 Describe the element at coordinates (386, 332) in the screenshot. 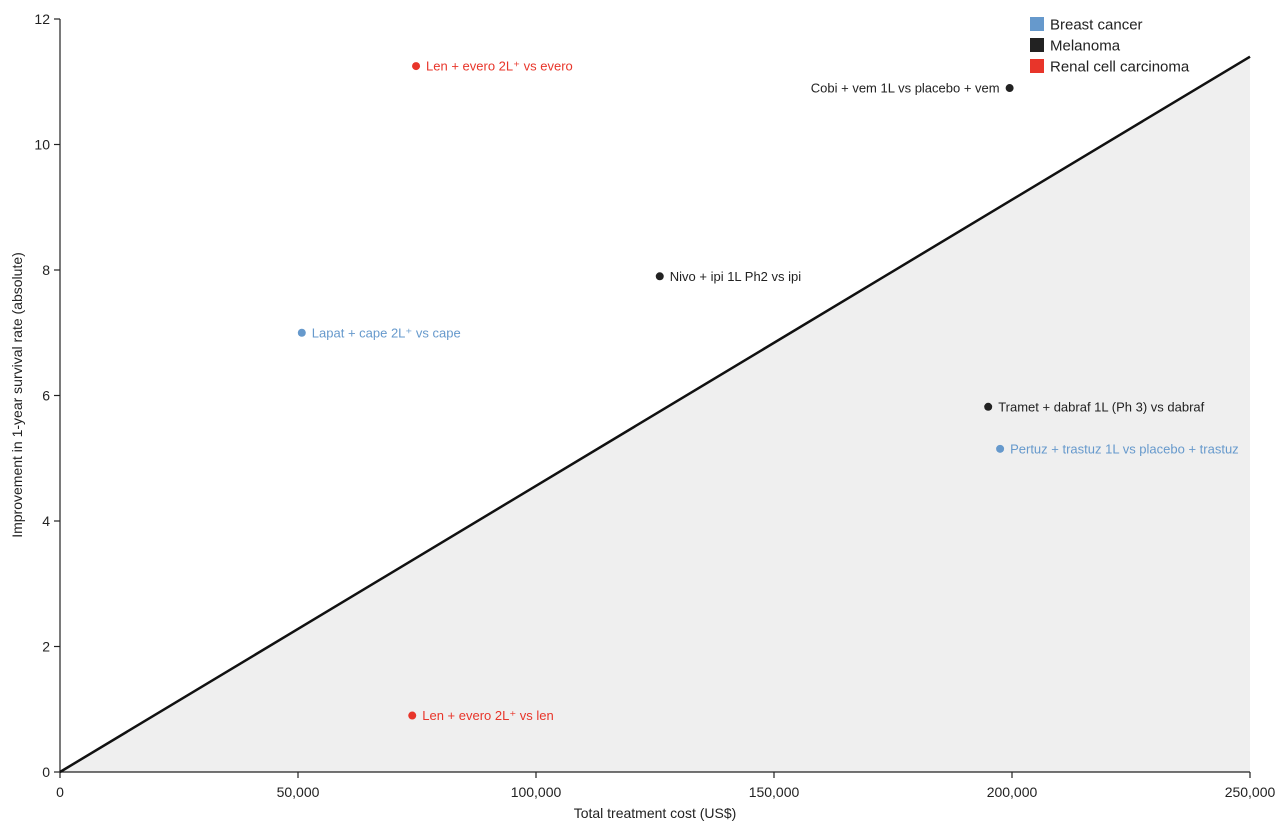

I see `data-point-label: Lapat + cape 2L⁺ vs cape` at that location.